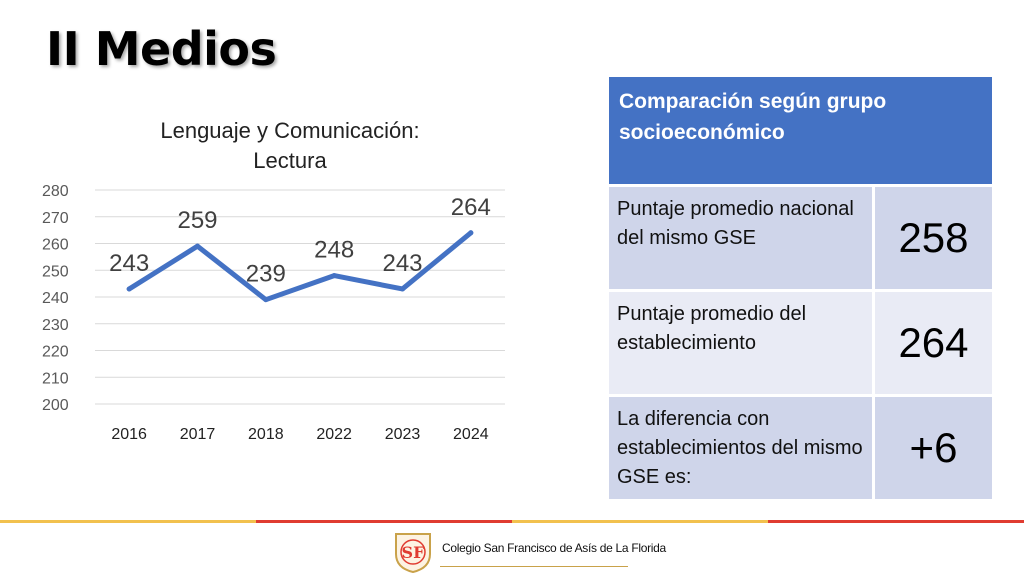  What do you see at coordinates (300, 266) in the screenshot?
I see `series-line` at bounding box center [300, 266].